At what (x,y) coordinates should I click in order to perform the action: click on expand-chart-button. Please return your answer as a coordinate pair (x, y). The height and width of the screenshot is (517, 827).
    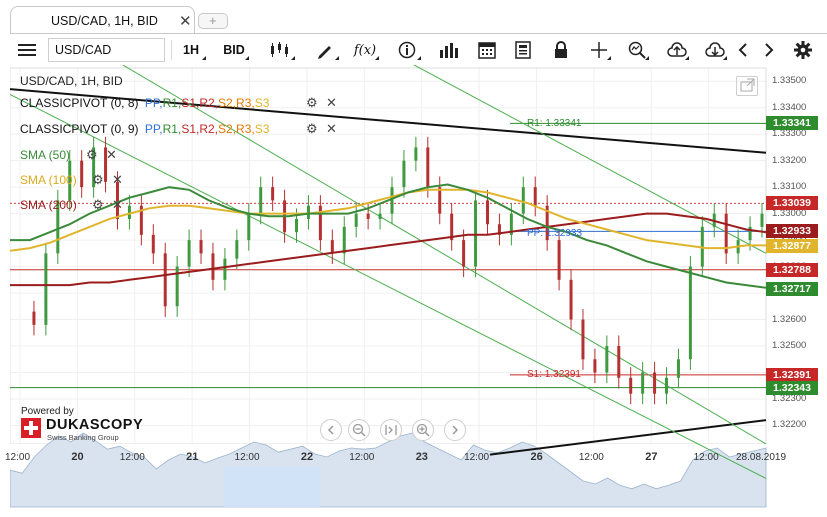
    Looking at the image, I should click on (747, 86).